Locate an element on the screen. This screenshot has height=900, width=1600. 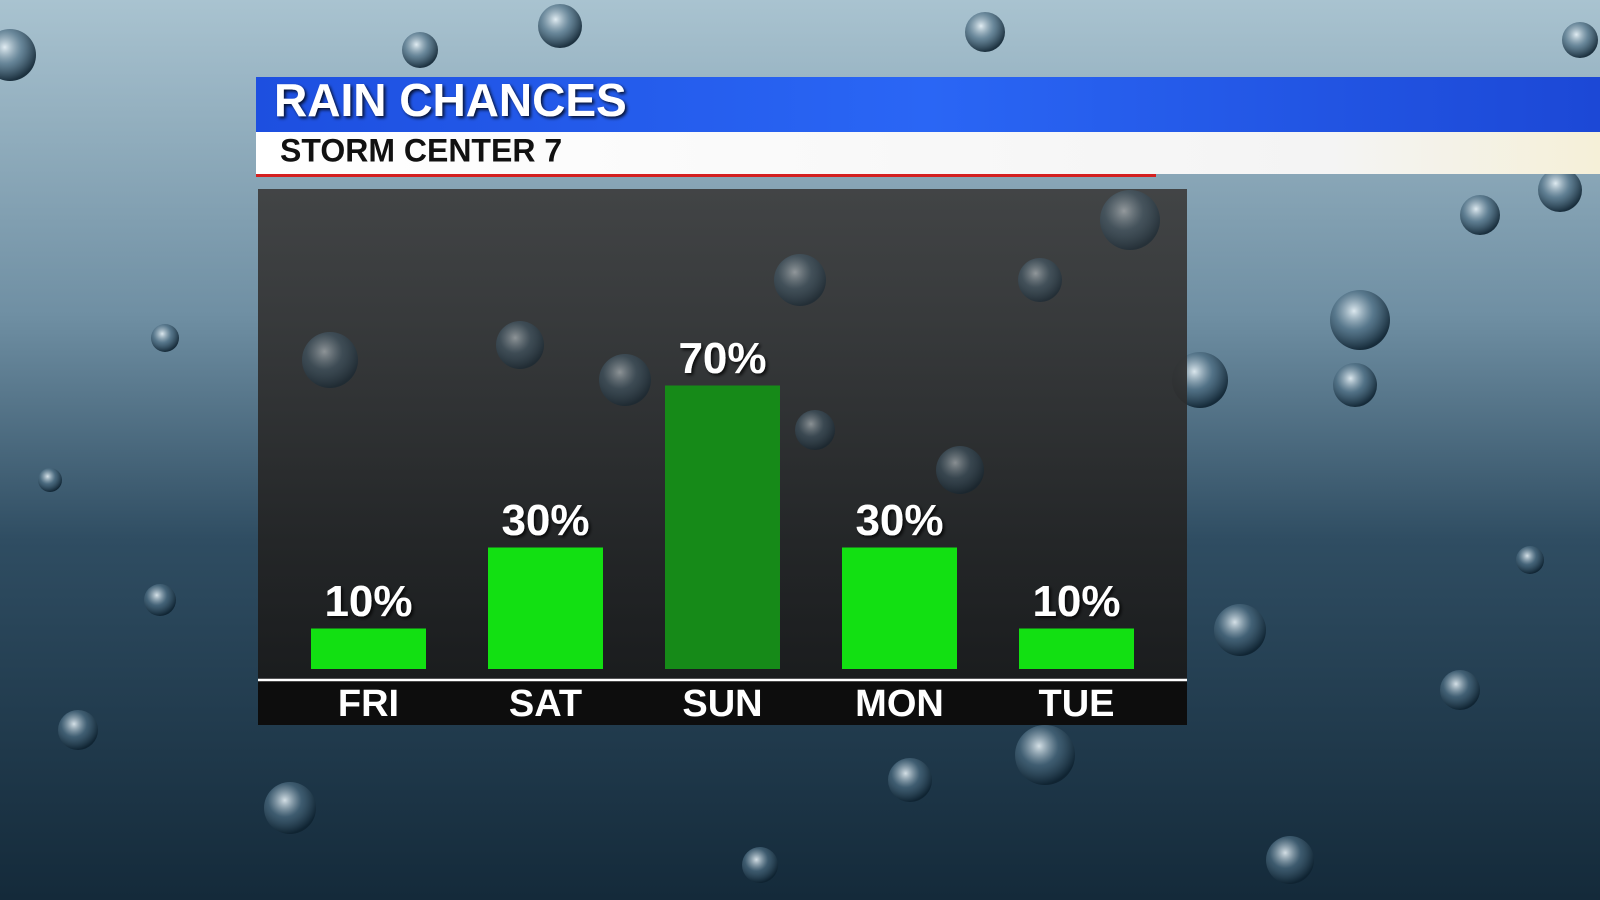
value-label: 70% is located at coordinates (722, 358).